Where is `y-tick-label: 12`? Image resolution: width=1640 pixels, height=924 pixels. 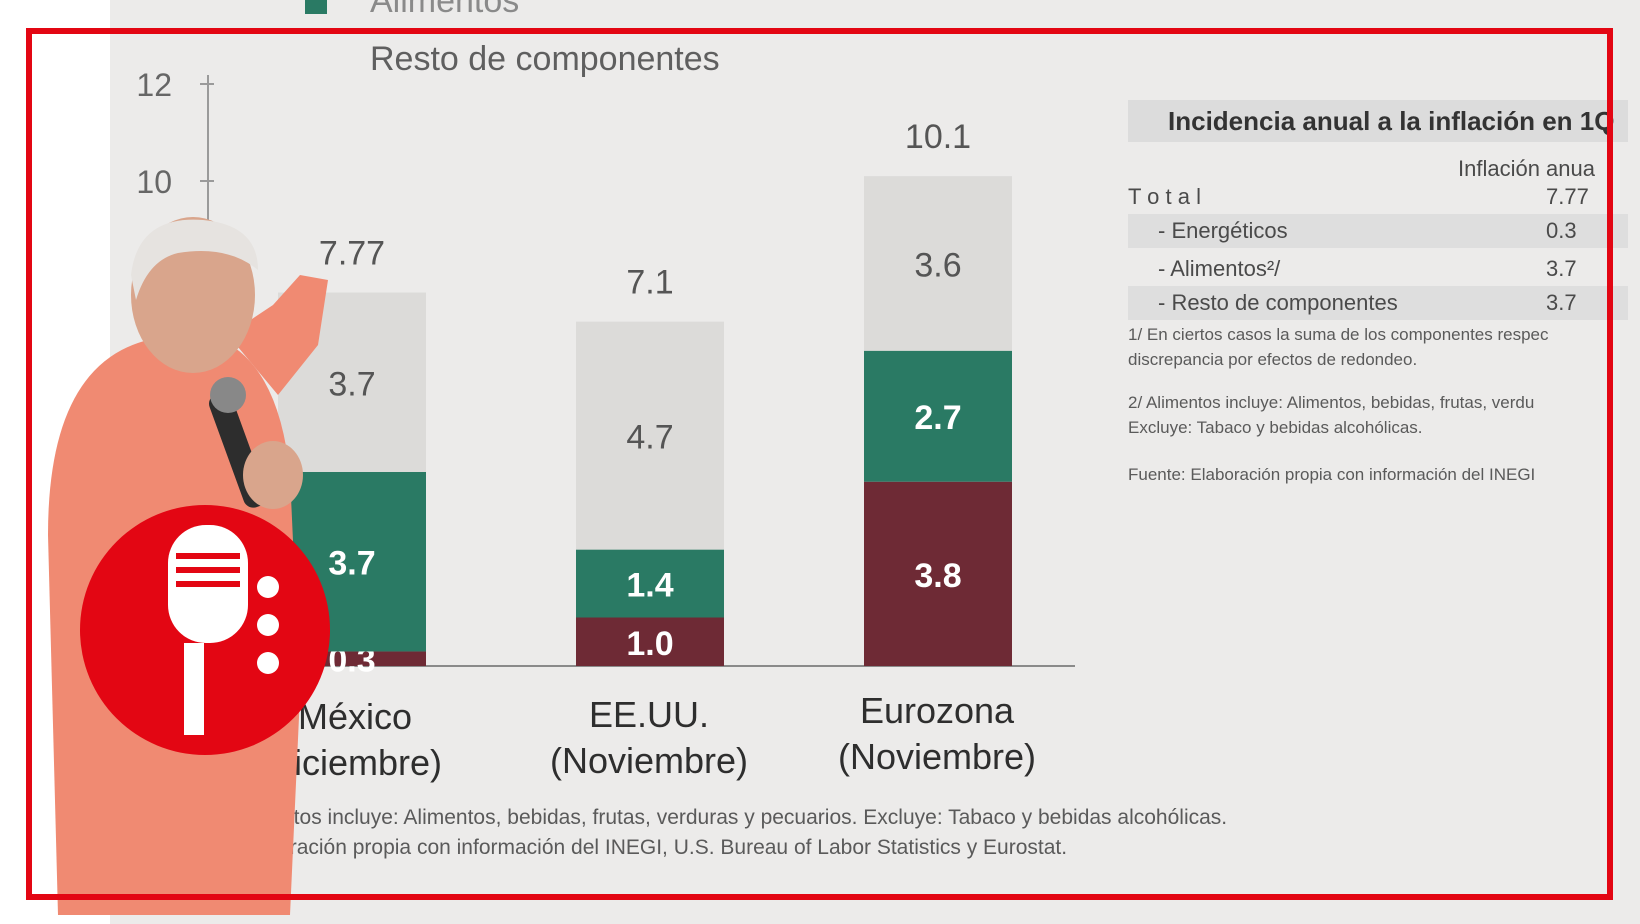 y-tick-label: 12 is located at coordinates (154, 85).